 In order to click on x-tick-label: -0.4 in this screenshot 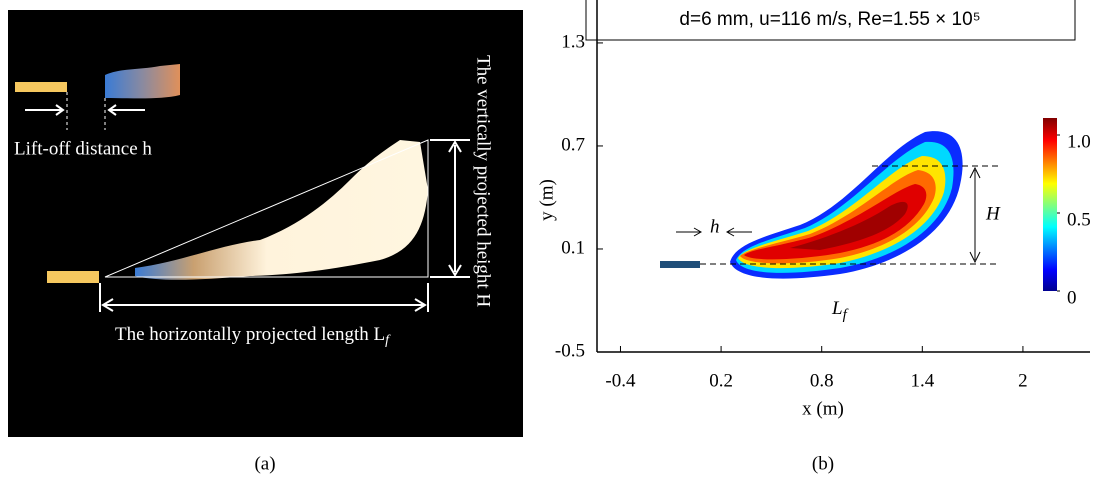, I will do `click(620, 380)`.